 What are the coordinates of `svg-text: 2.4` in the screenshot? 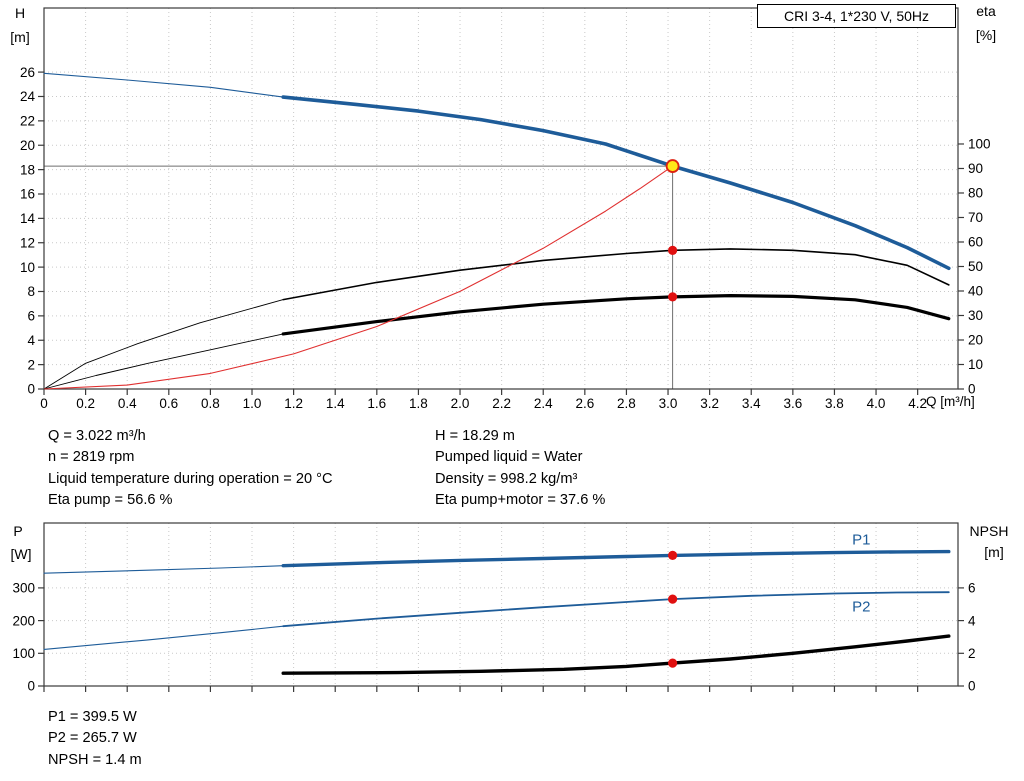 It's located at (543, 403).